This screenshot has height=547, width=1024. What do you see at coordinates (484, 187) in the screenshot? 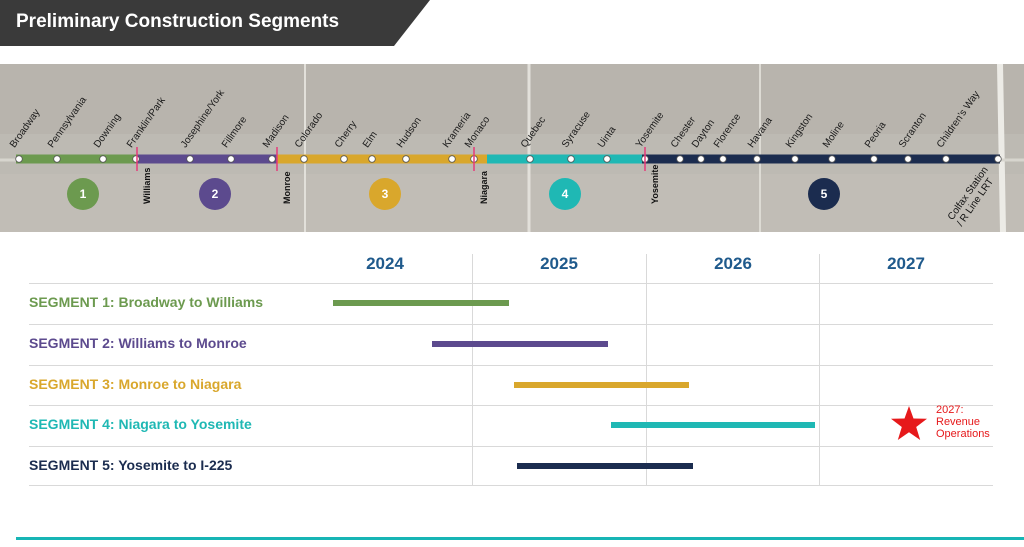
I see `boundary-label: Niagara` at bounding box center [484, 187].